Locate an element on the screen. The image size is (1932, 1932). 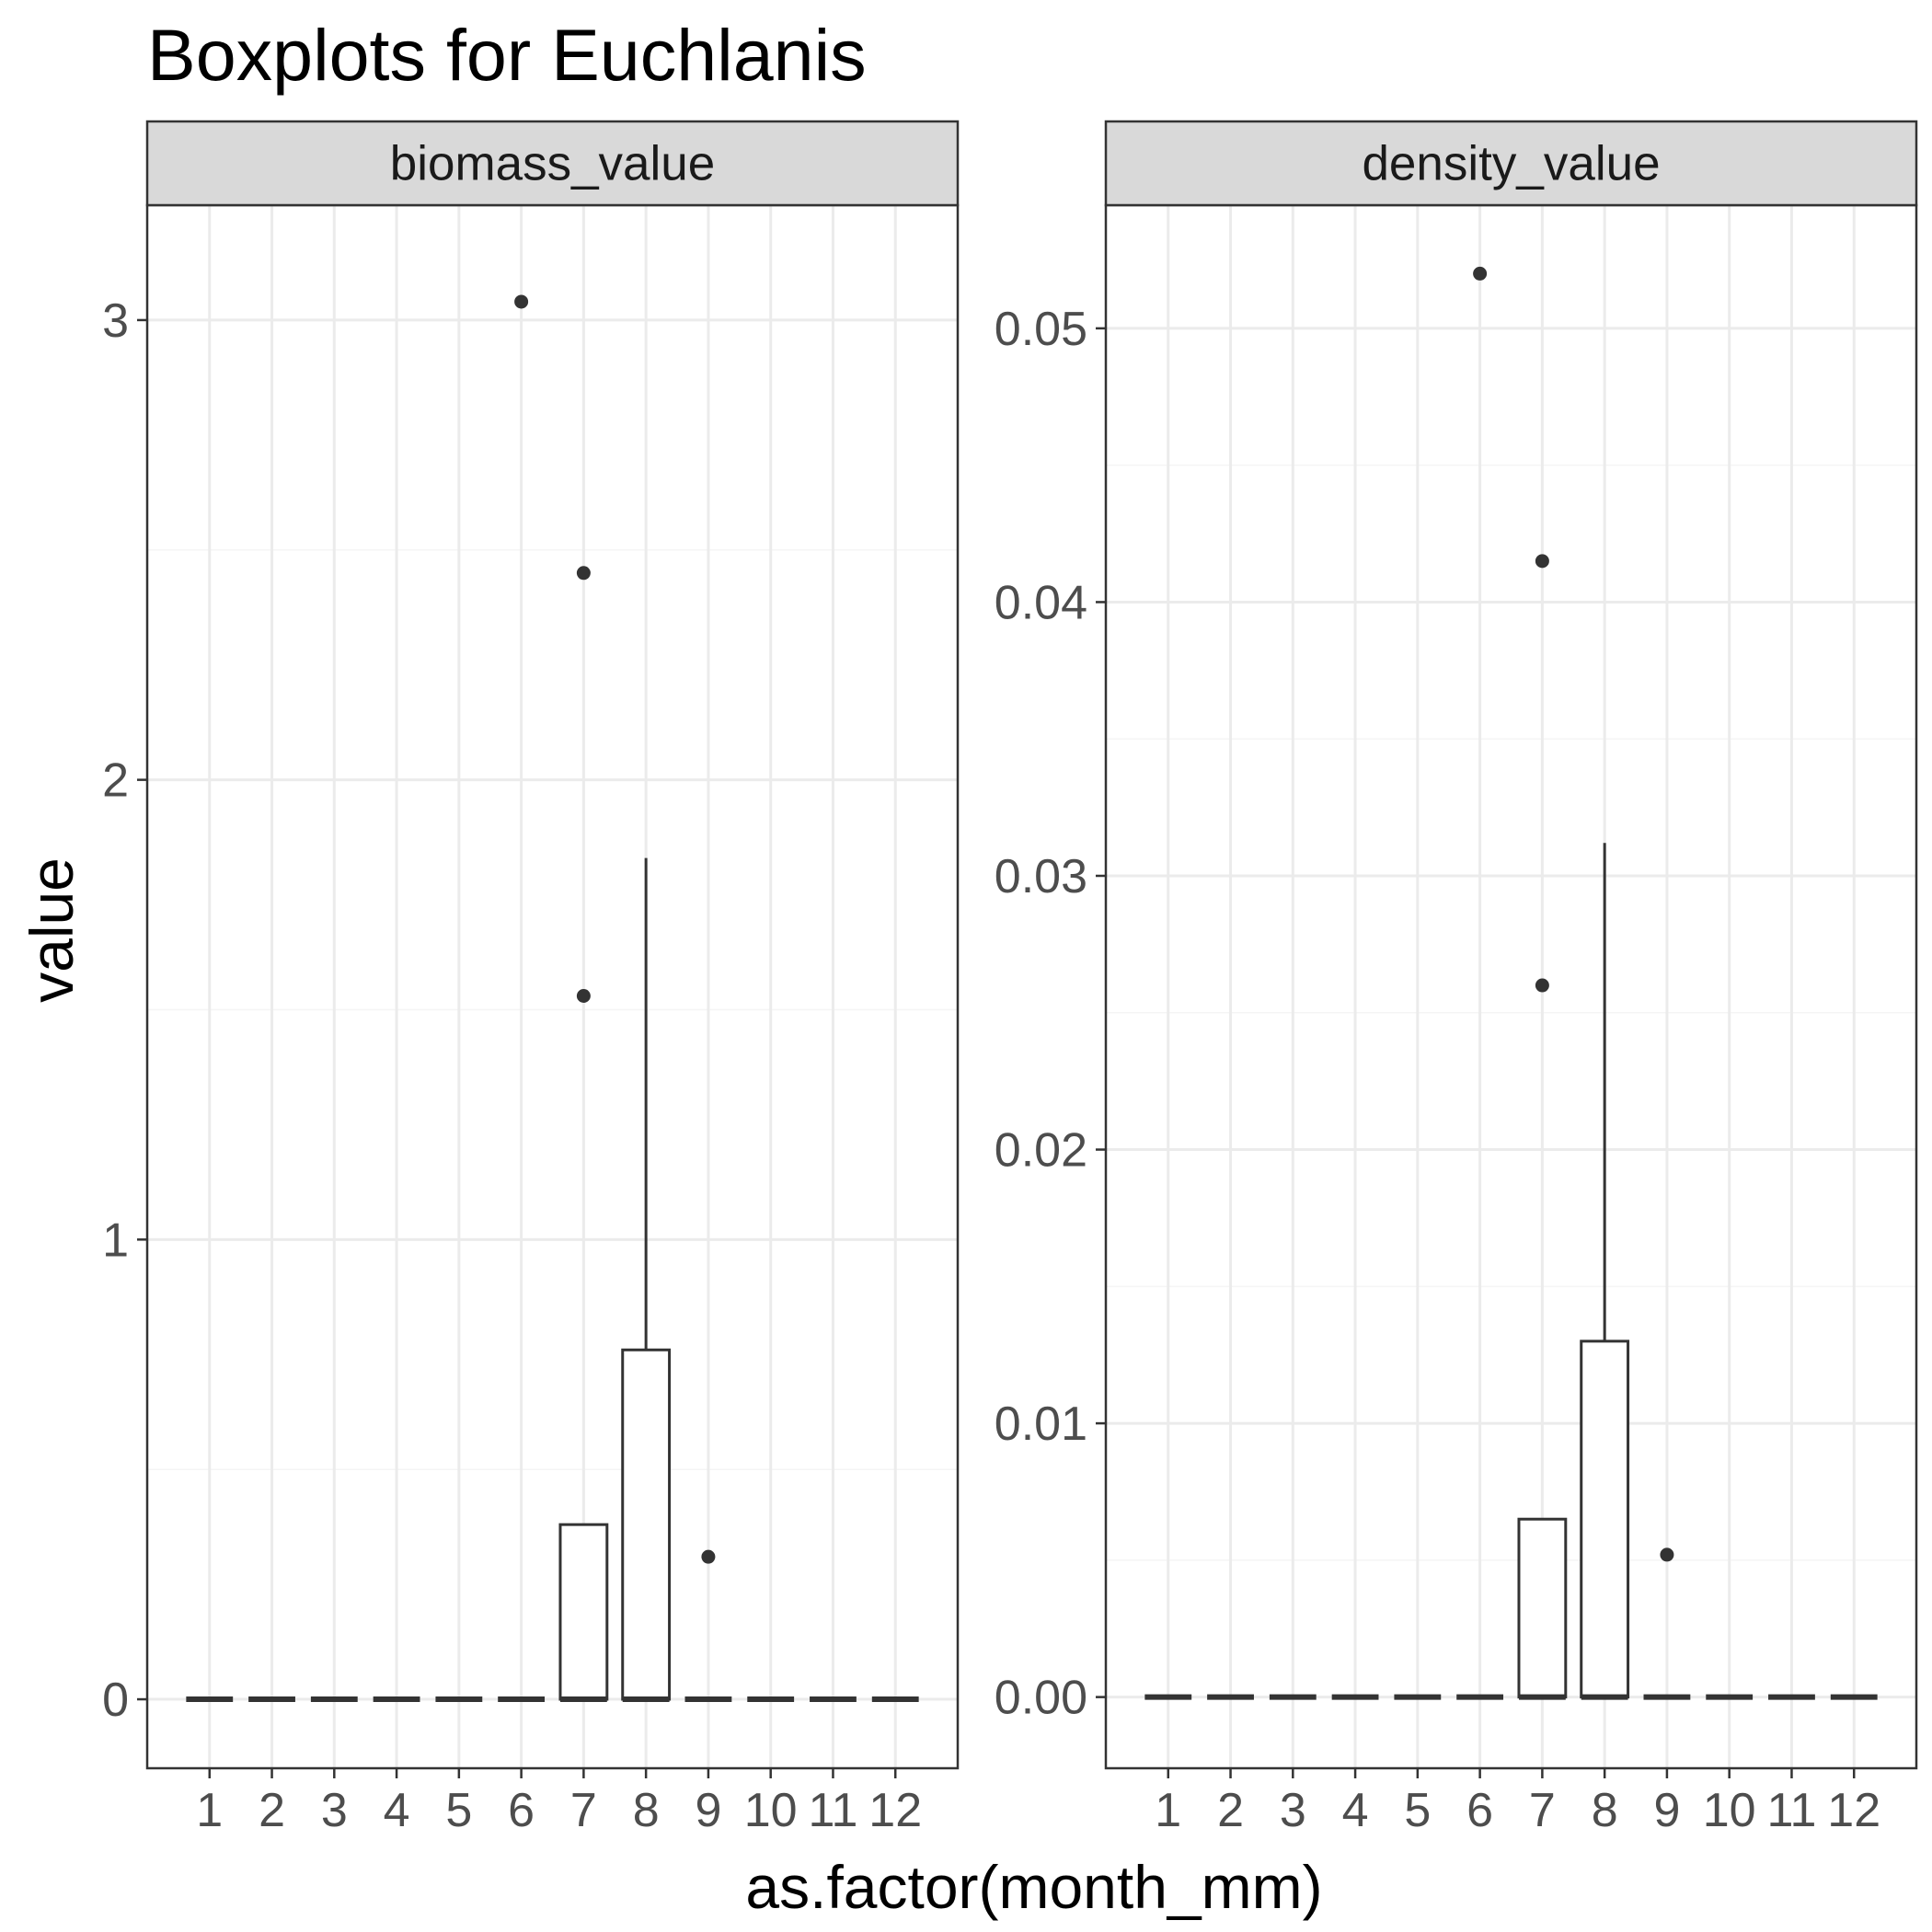
y-tick-label: 3 is located at coordinates (115, 321).